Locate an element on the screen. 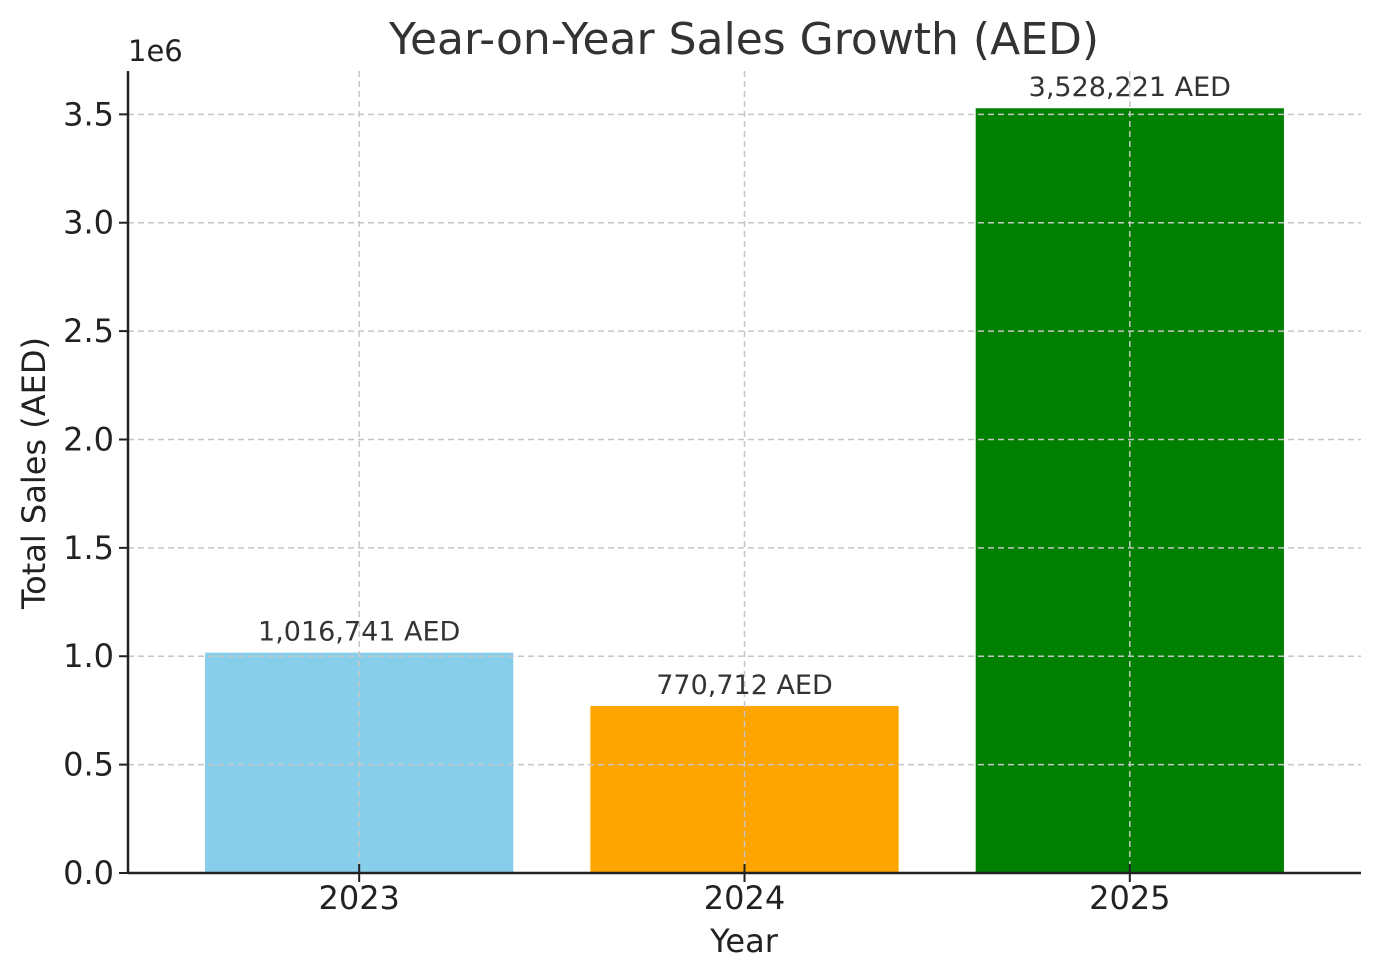 This screenshot has width=1380, height=980. chart-title: Year-on-Year Sales Growth (AED) is located at coordinates (743, 39).